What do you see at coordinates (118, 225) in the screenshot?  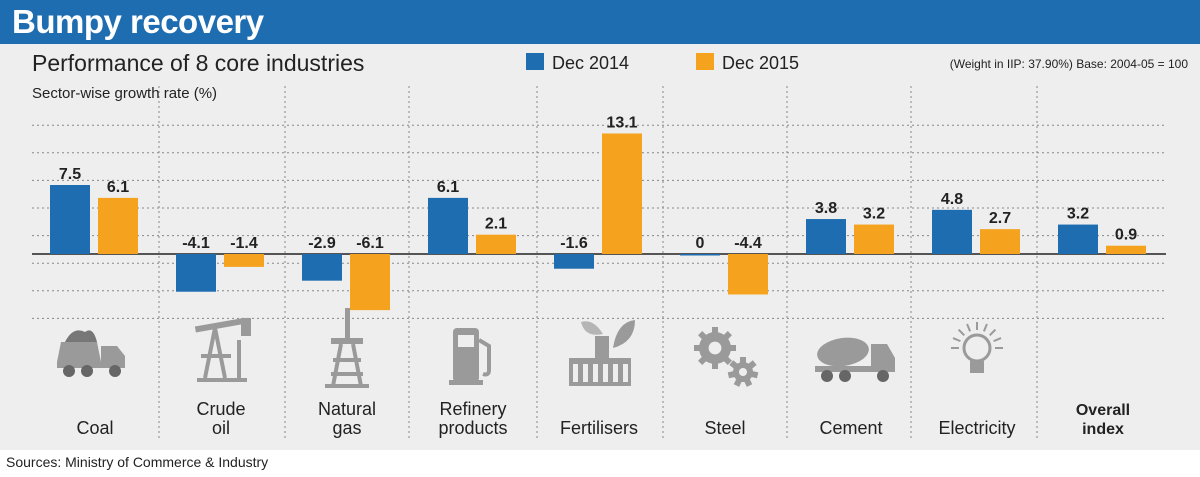 I see `bar-dec-2015-coal` at bounding box center [118, 225].